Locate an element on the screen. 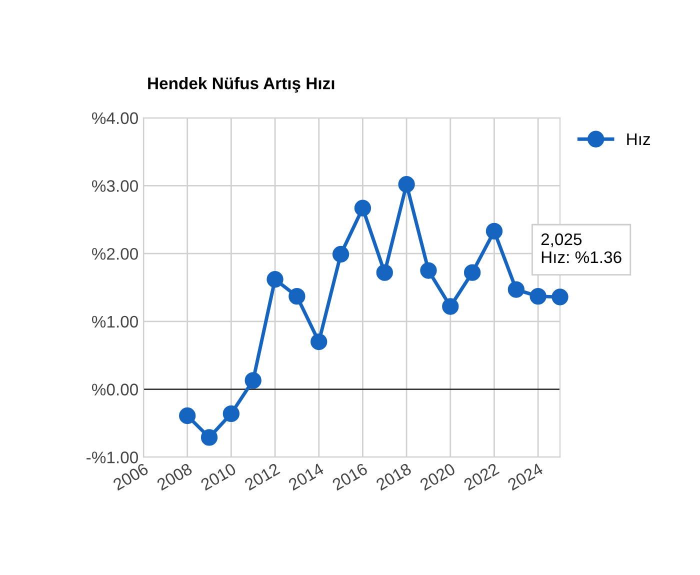 The image size is (700, 575). x-tick-label: 2006 is located at coordinates (130, 476).